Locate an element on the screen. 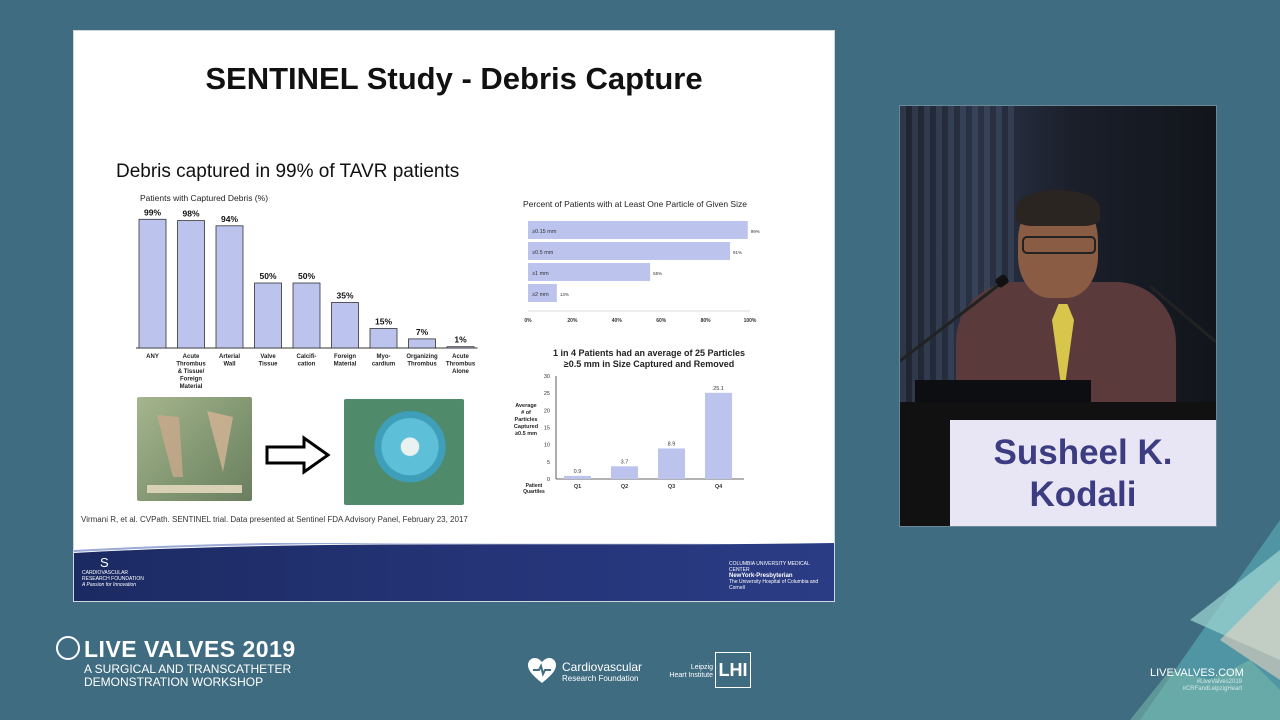 Image resolution: width=1280 pixels, height=720 pixels. crf-heart-icon is located at coordinates (542, 670).